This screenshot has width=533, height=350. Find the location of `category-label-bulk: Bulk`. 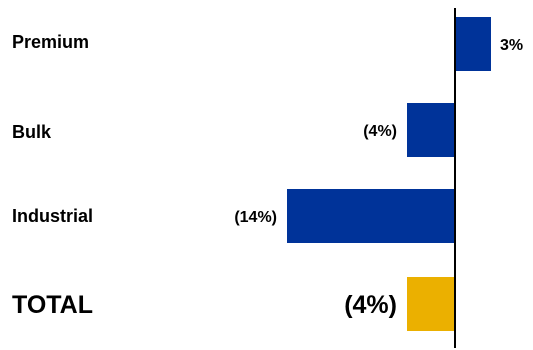

category-label-bulk: Bulk is located at coordinates (32, 132).